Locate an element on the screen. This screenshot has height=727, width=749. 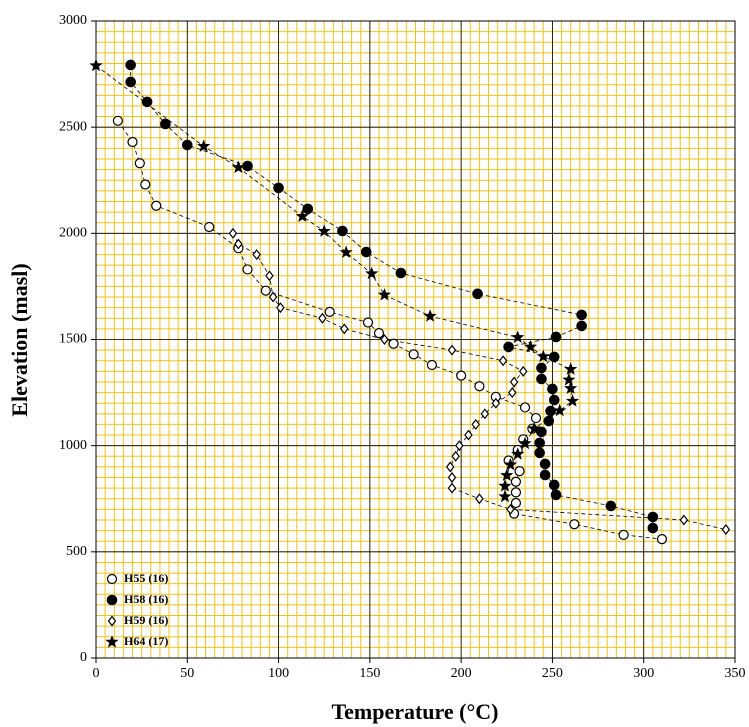
y-tick-label: 1500 is located at coordinates (73, 339).